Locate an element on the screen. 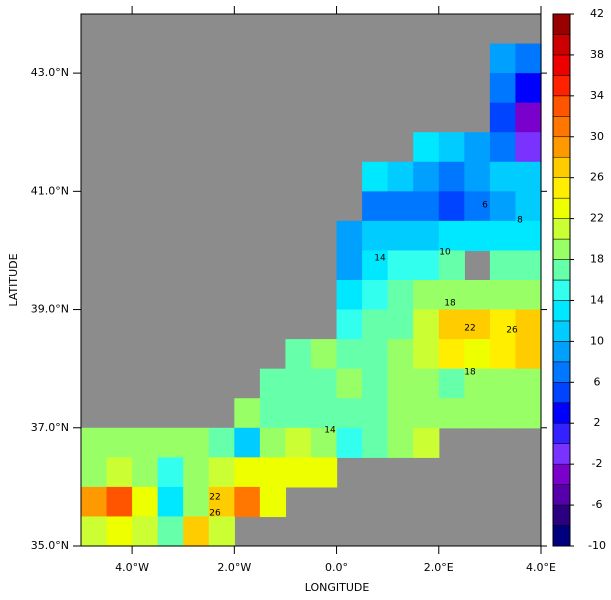  y-tick-label: 35.0°N is located at coordinates (50, 545).